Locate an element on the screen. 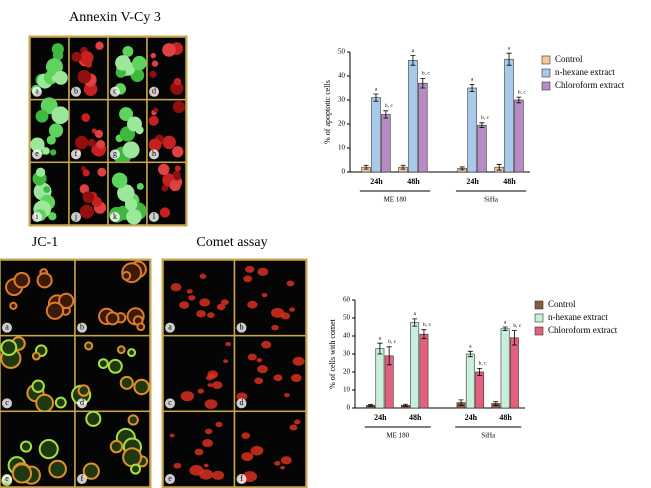  panel-letter: c is located at coordinates (7, 402).